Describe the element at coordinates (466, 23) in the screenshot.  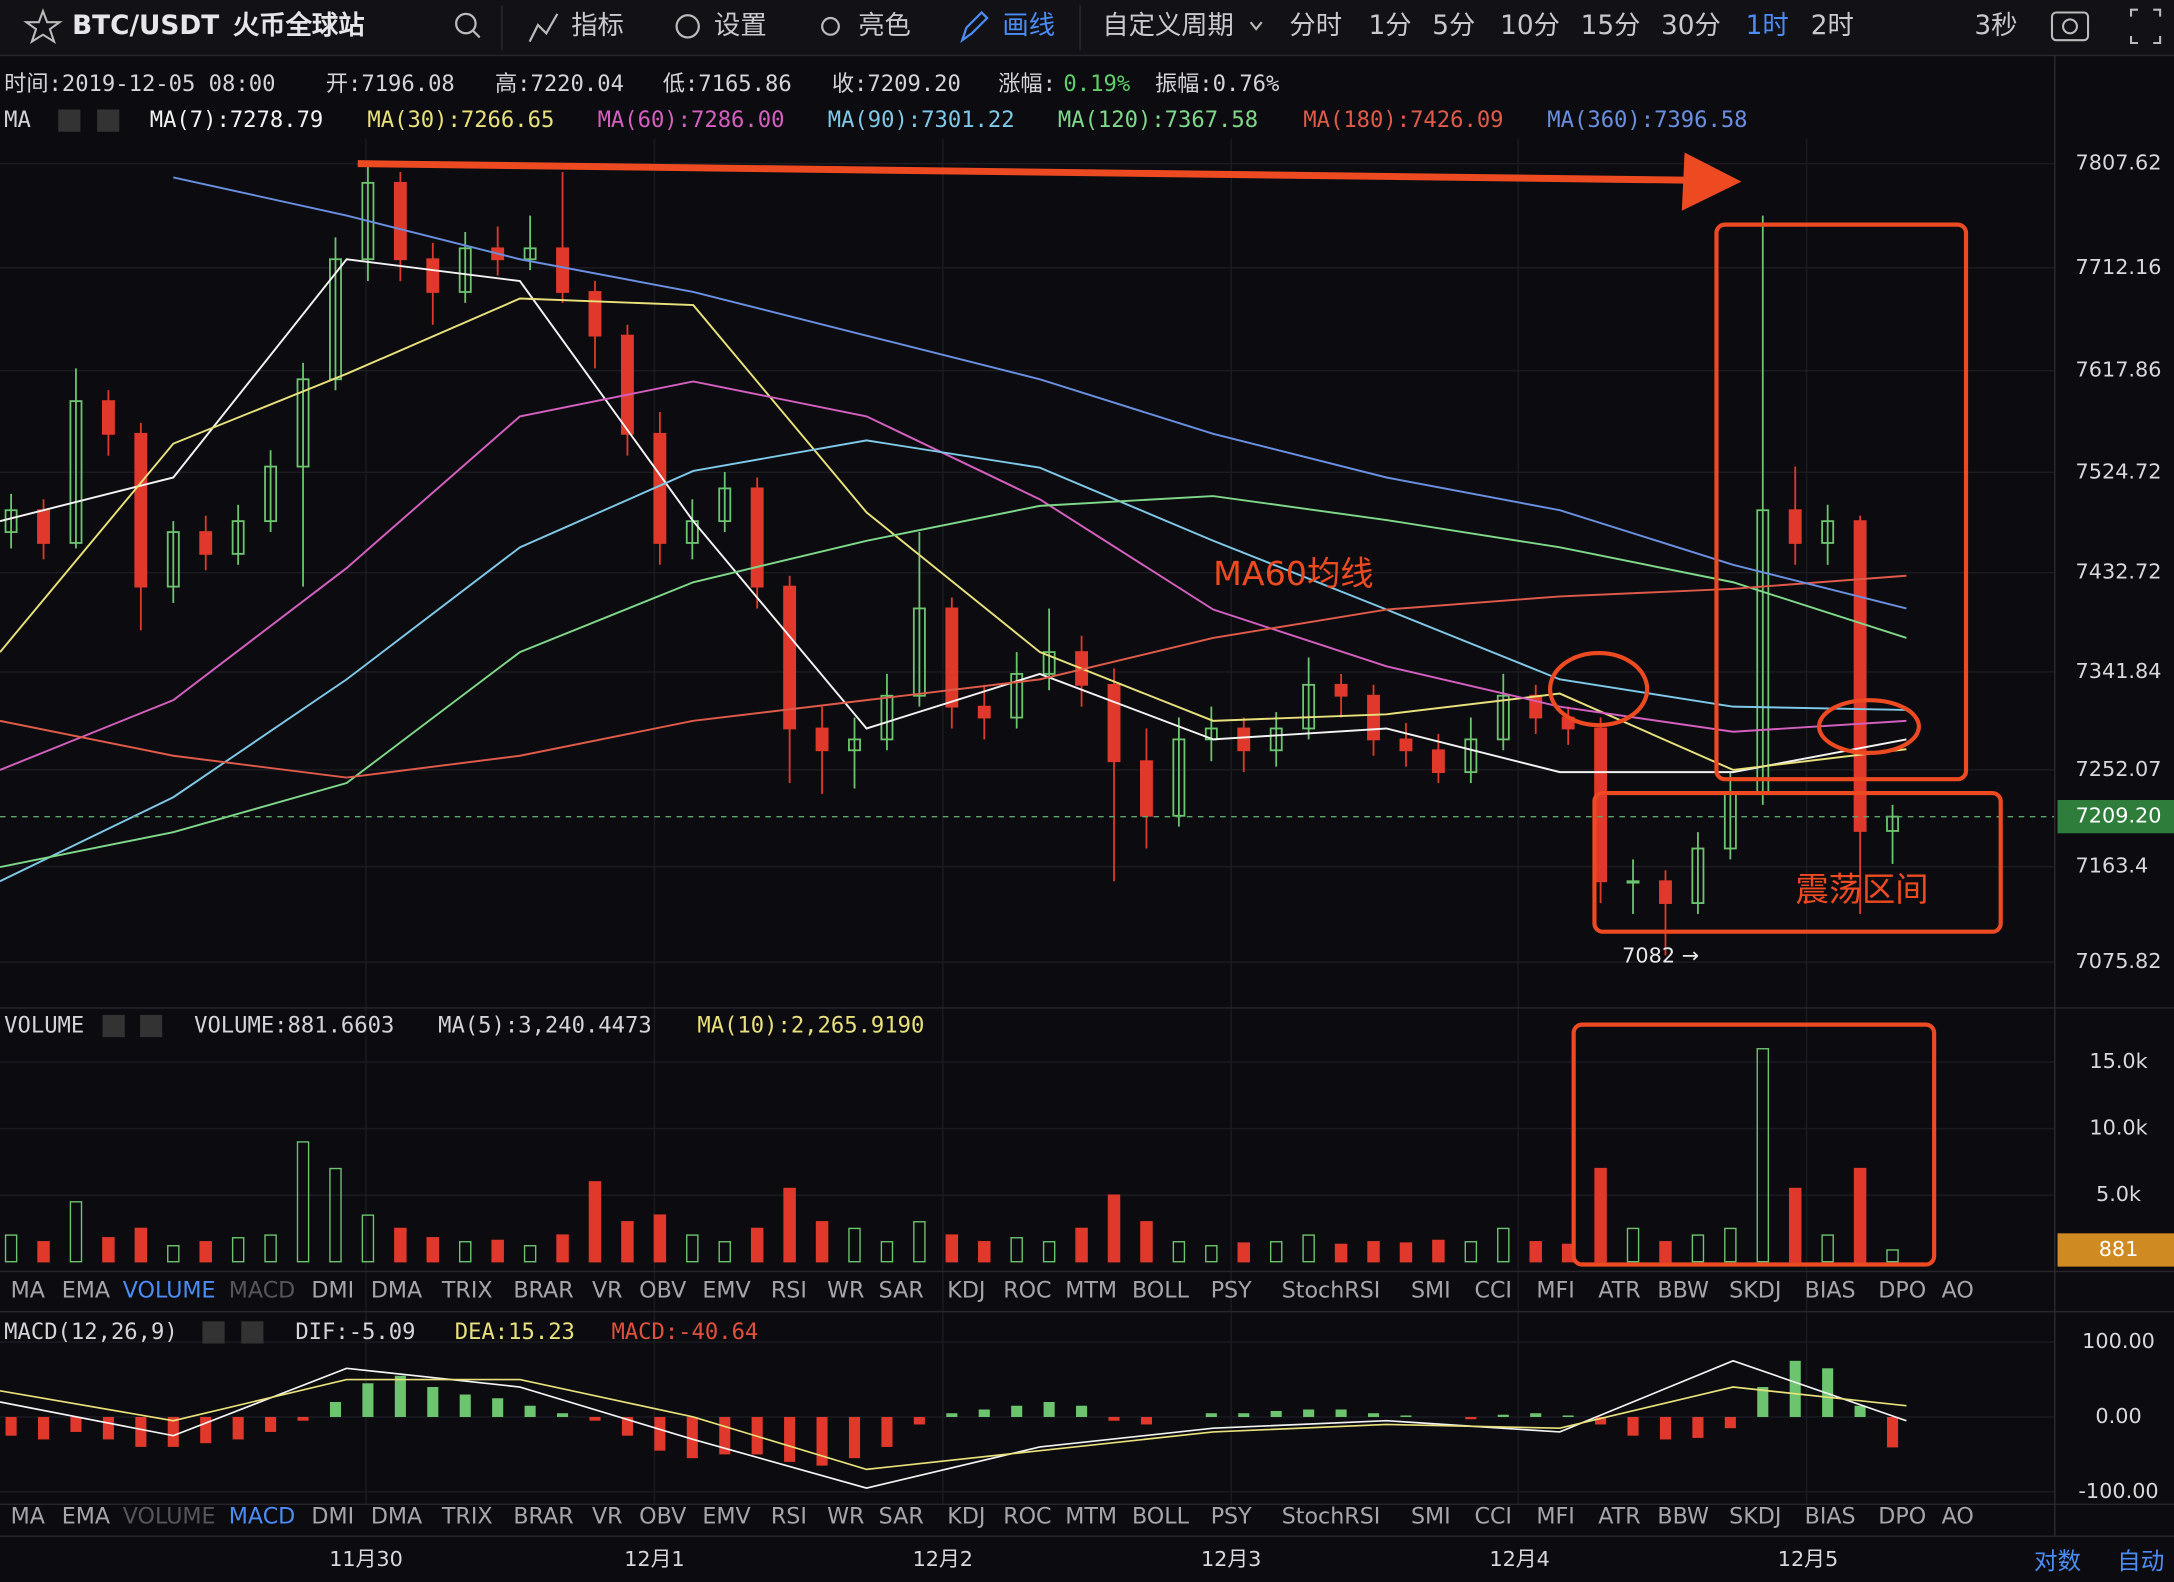
I see `search-icon` at that location.